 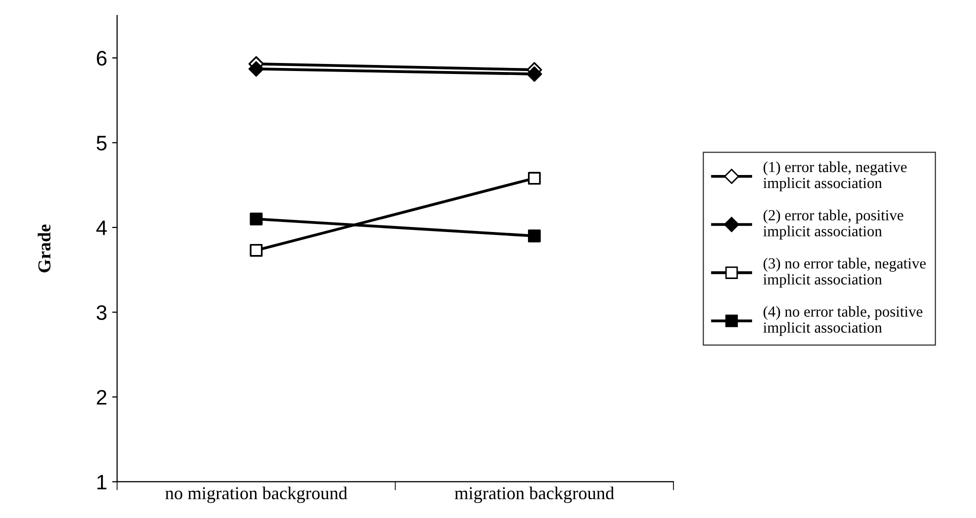 What do you see at coordinates (101, 143) in the screenshot?
I see `y-tick-label: 5` at bounding box center [101, 143].